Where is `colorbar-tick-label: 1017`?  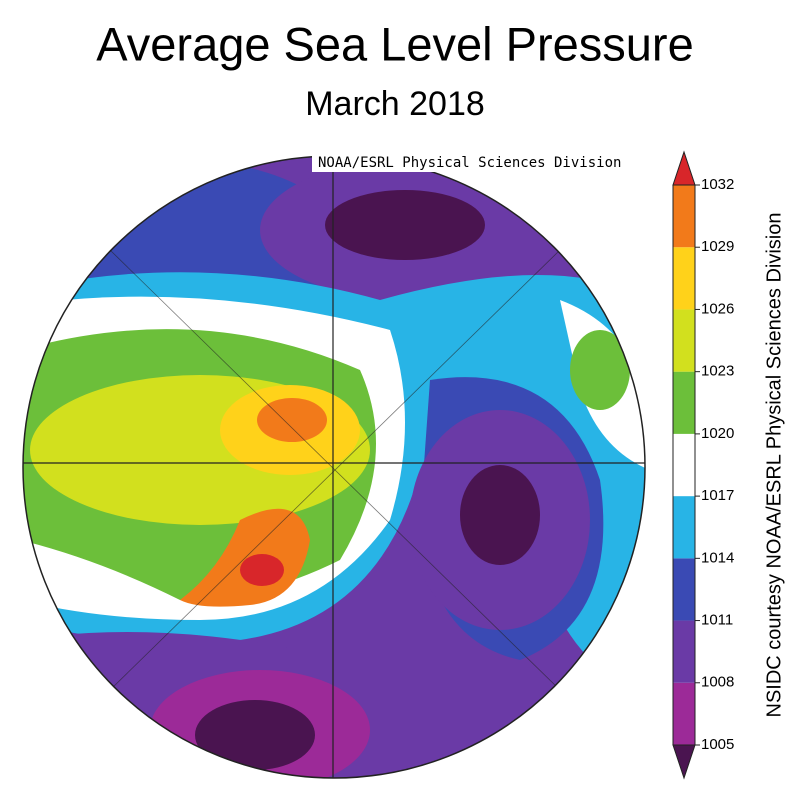
colorbar-tick-label: 1017 is located at coordinates (717, 495).